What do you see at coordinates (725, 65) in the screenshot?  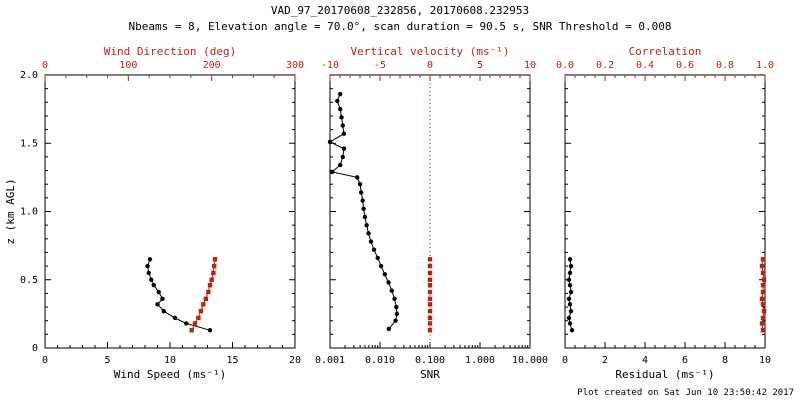 I see `axis-tick-label: 0.8` at bounding box center [725, 65].